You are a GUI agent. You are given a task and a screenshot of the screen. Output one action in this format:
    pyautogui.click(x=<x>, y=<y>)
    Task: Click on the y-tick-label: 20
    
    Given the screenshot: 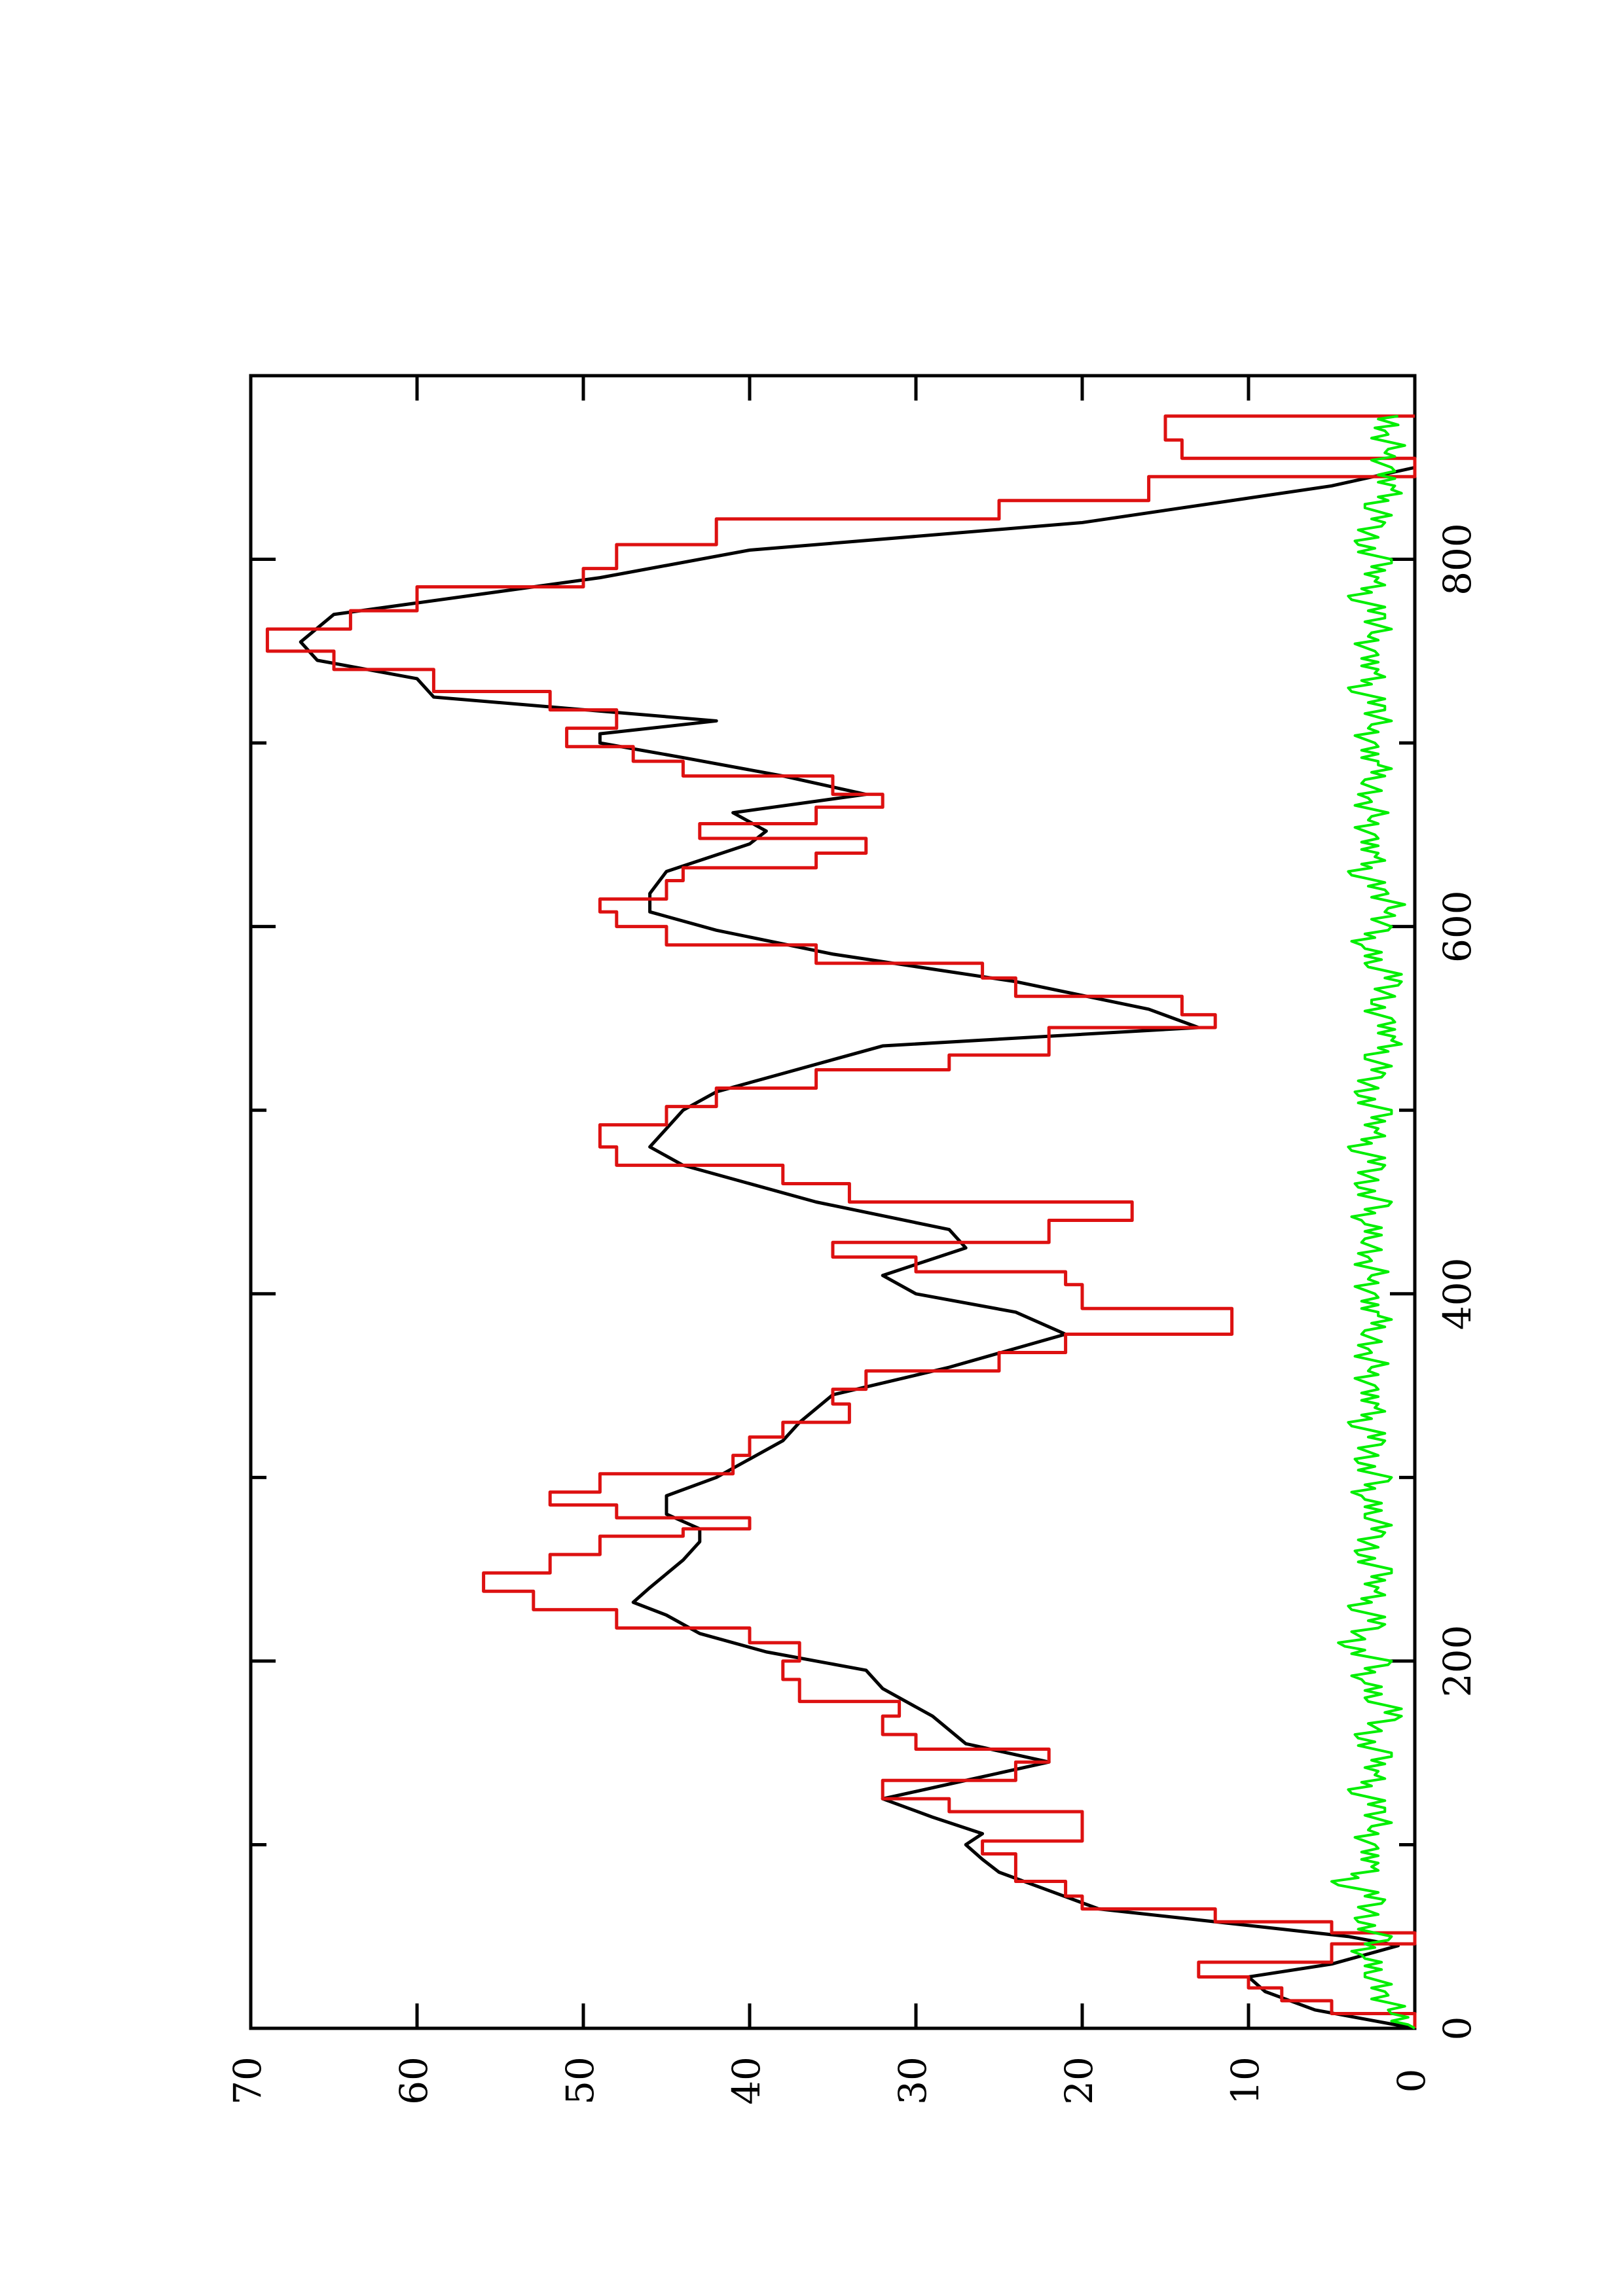 What is the action you would take?
    pyautogui.click(x=1079, y=2080)
    